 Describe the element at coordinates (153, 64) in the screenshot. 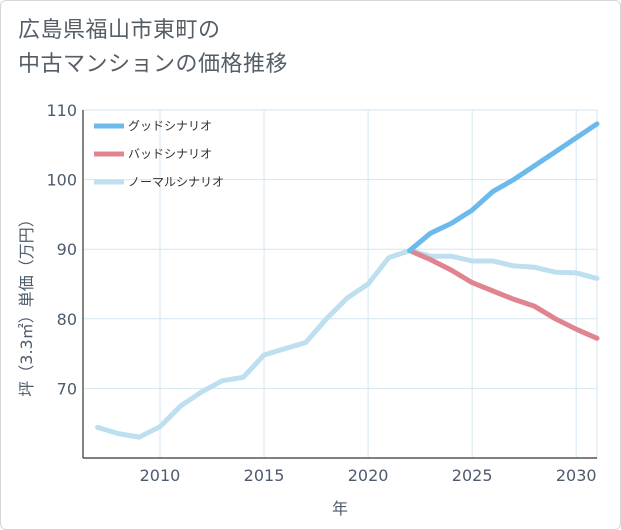

I see `chart-title-line-2: 中古マンションの価格推移` at that location.